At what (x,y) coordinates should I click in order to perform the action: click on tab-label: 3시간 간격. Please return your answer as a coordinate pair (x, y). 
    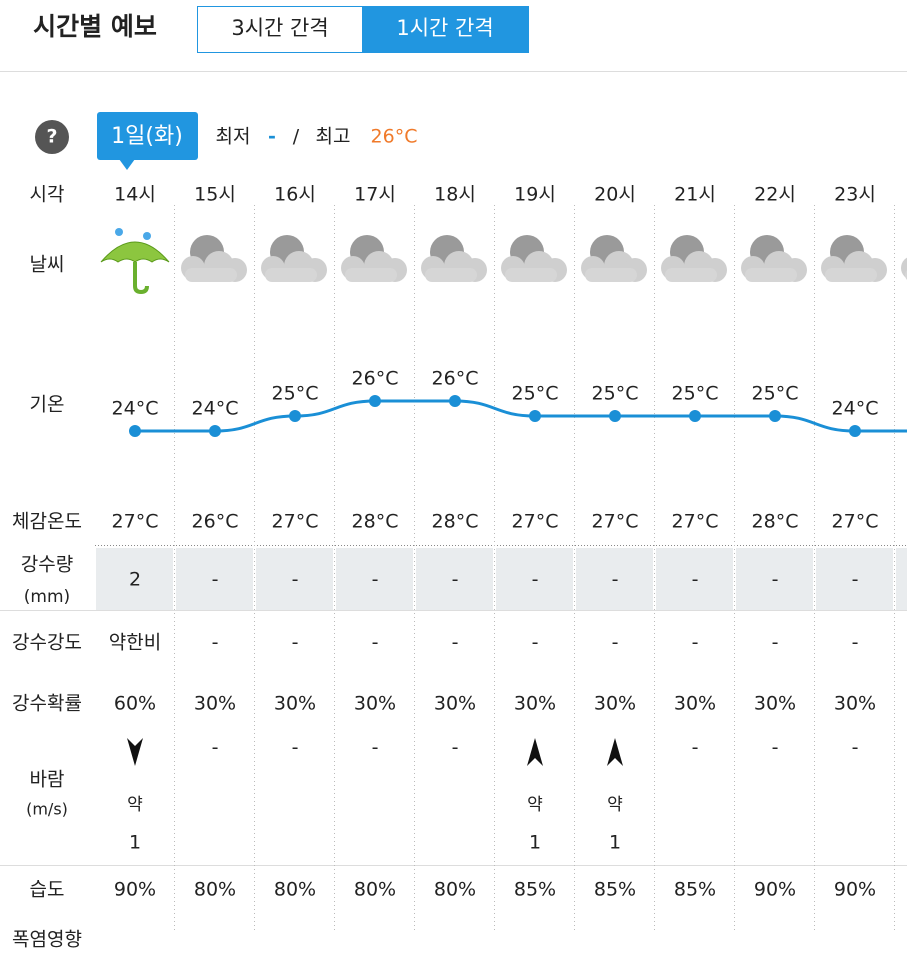
    Looking at the image, I should click on (279, 28).